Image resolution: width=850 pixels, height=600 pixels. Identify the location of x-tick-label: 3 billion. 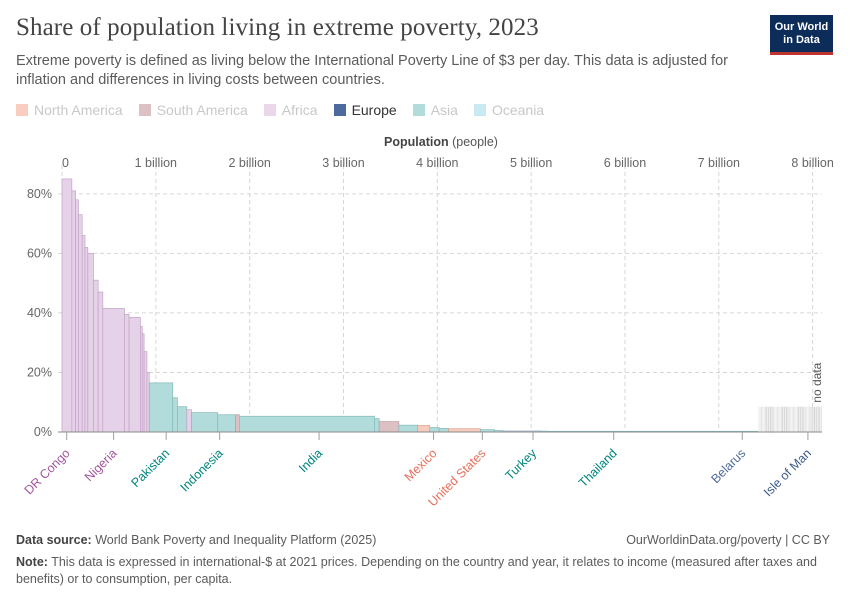
(343, 163).